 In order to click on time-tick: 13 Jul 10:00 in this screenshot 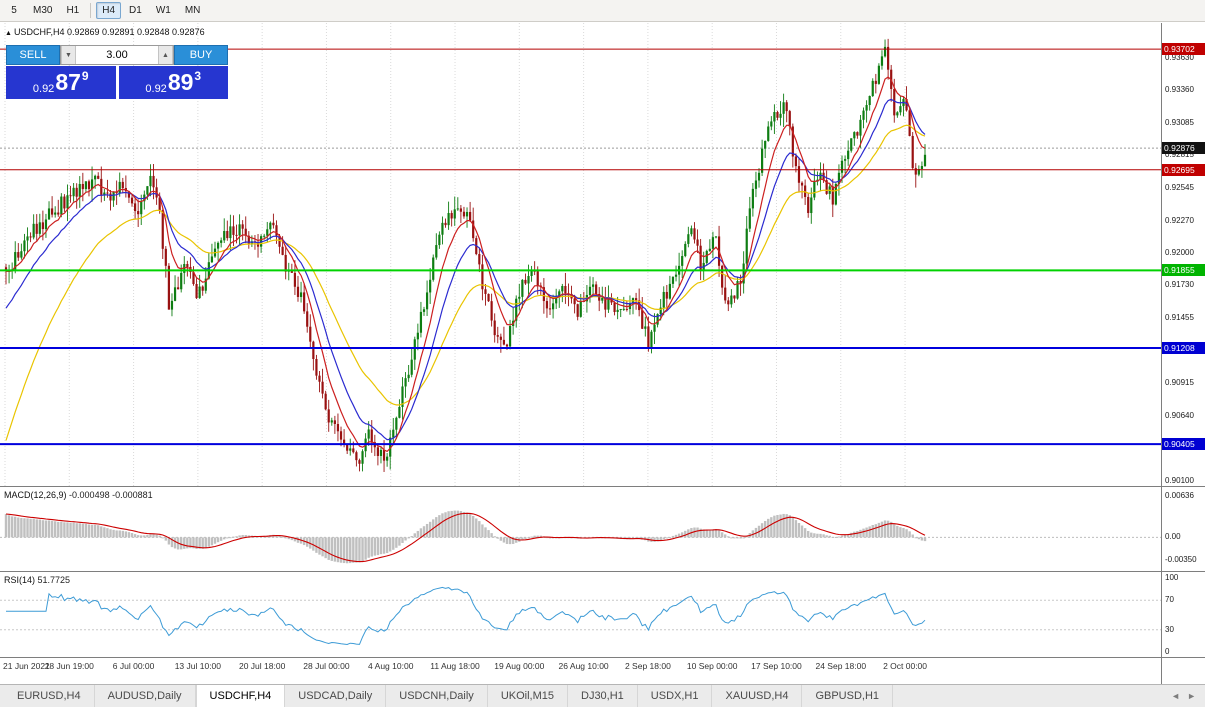, I will do `click(198, 666)`.